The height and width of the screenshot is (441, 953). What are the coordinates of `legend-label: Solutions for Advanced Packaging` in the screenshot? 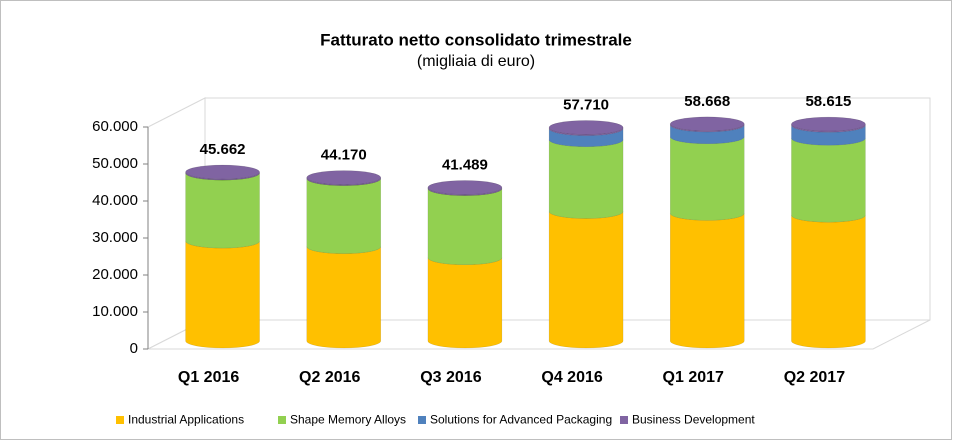 It's located at (521, 420).